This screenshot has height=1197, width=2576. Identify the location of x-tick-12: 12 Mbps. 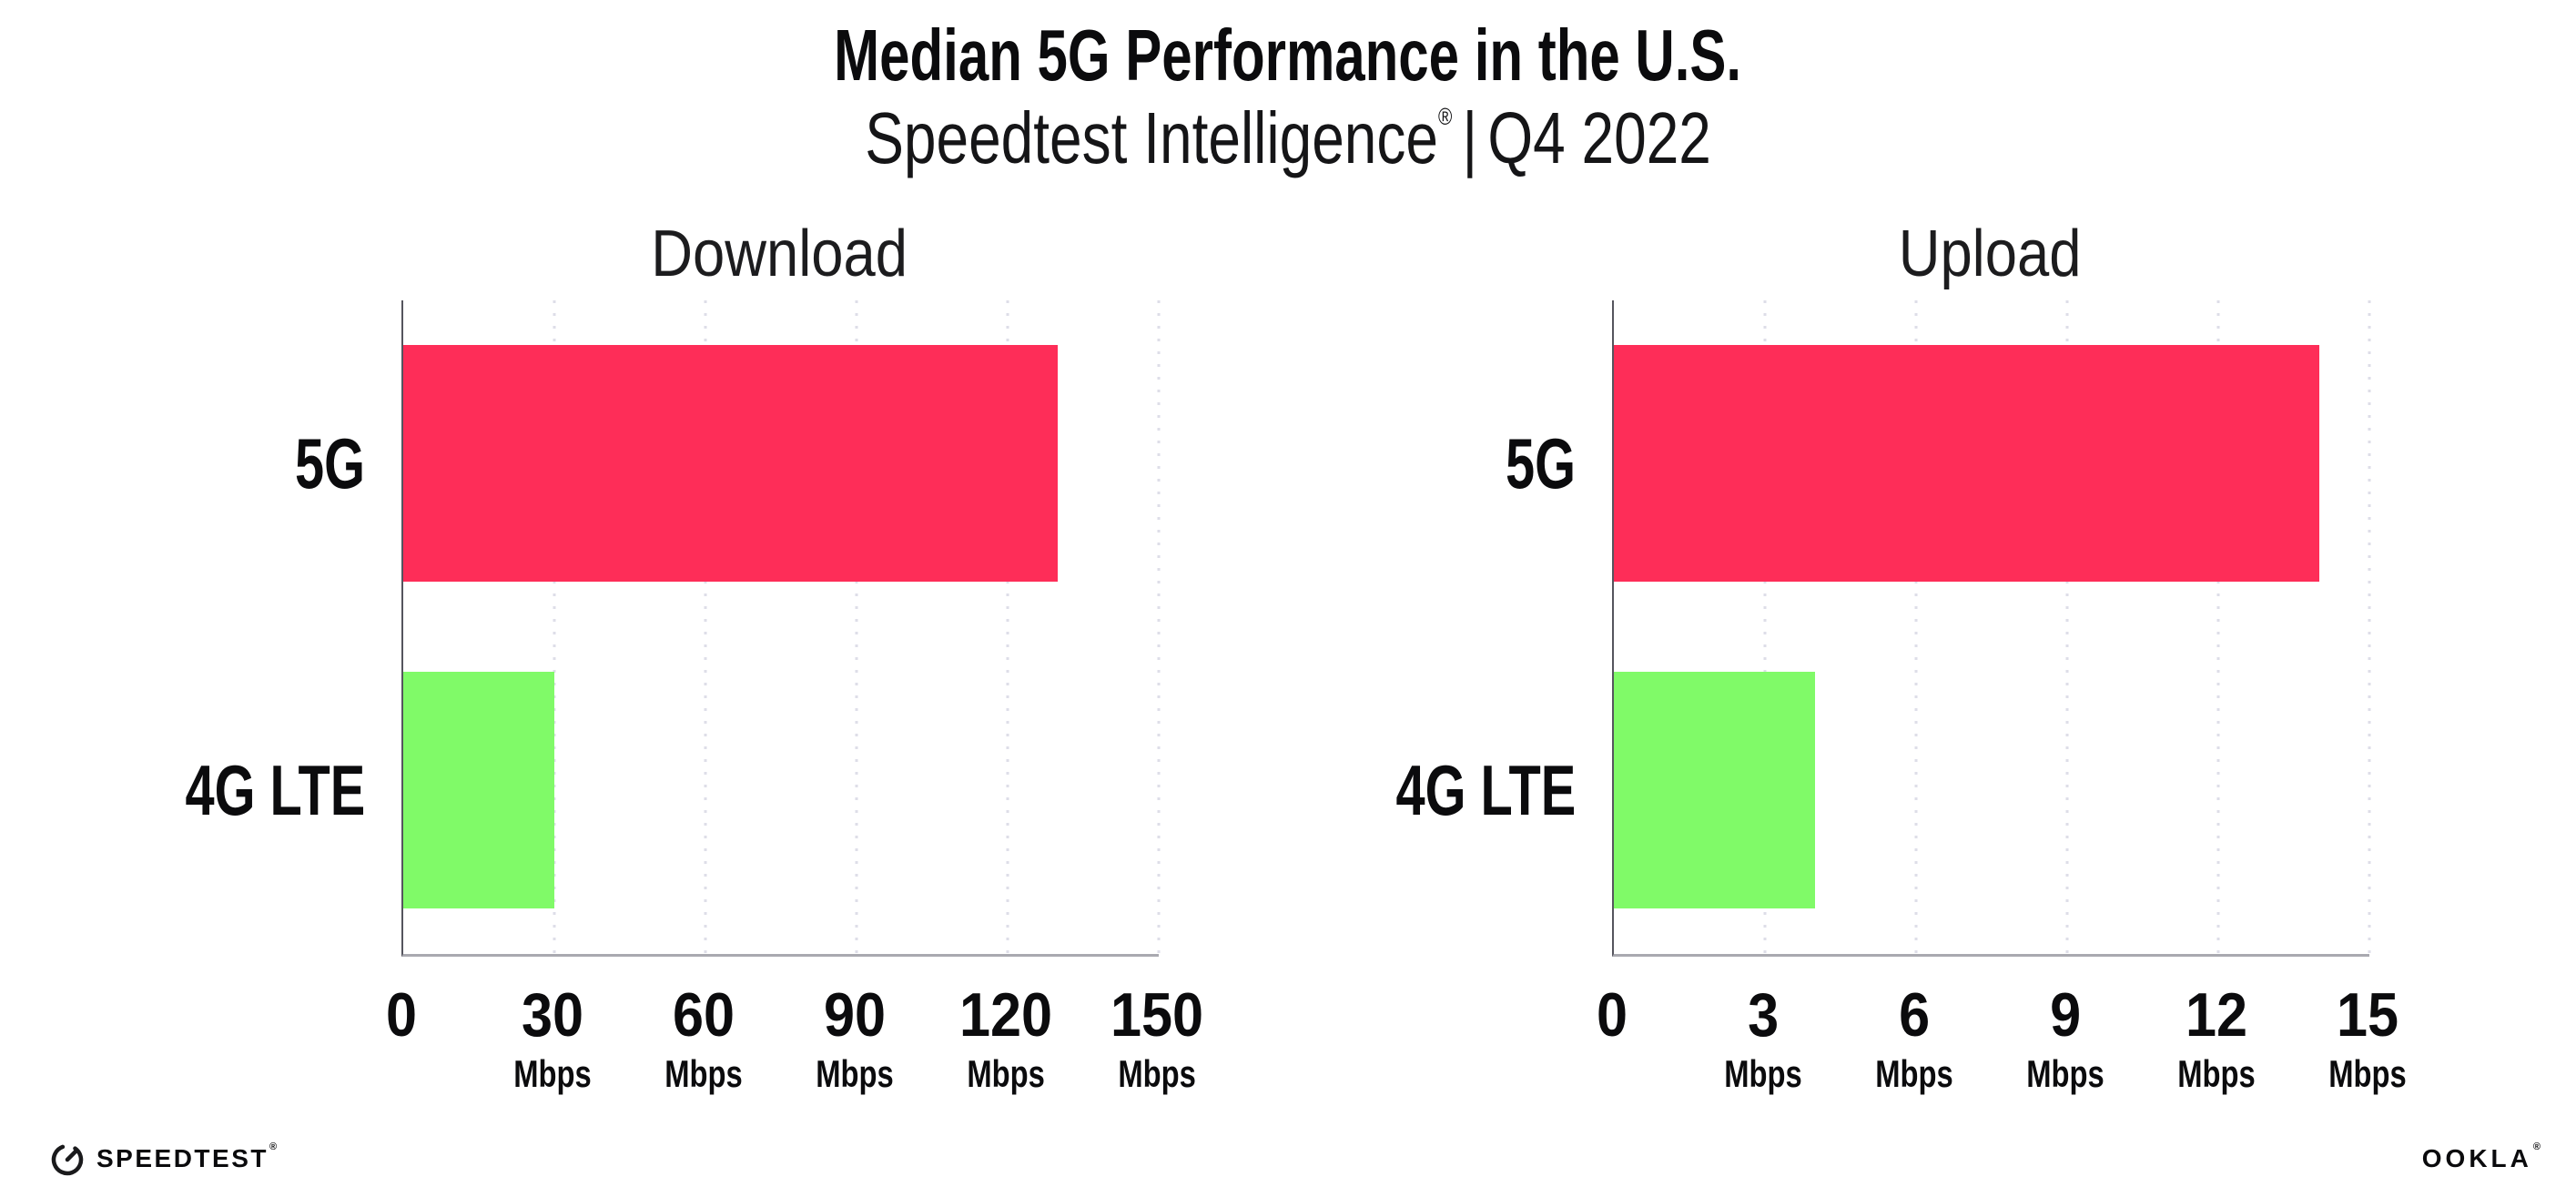
(2216, 1038).